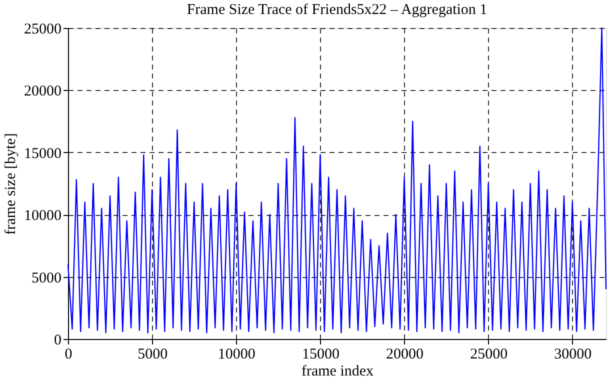 The height and width of the screenshot is (380, 611). Describe the element at coordinates (43, 154) in the screenshot. I see `y-tick-label: 15000` at that location.